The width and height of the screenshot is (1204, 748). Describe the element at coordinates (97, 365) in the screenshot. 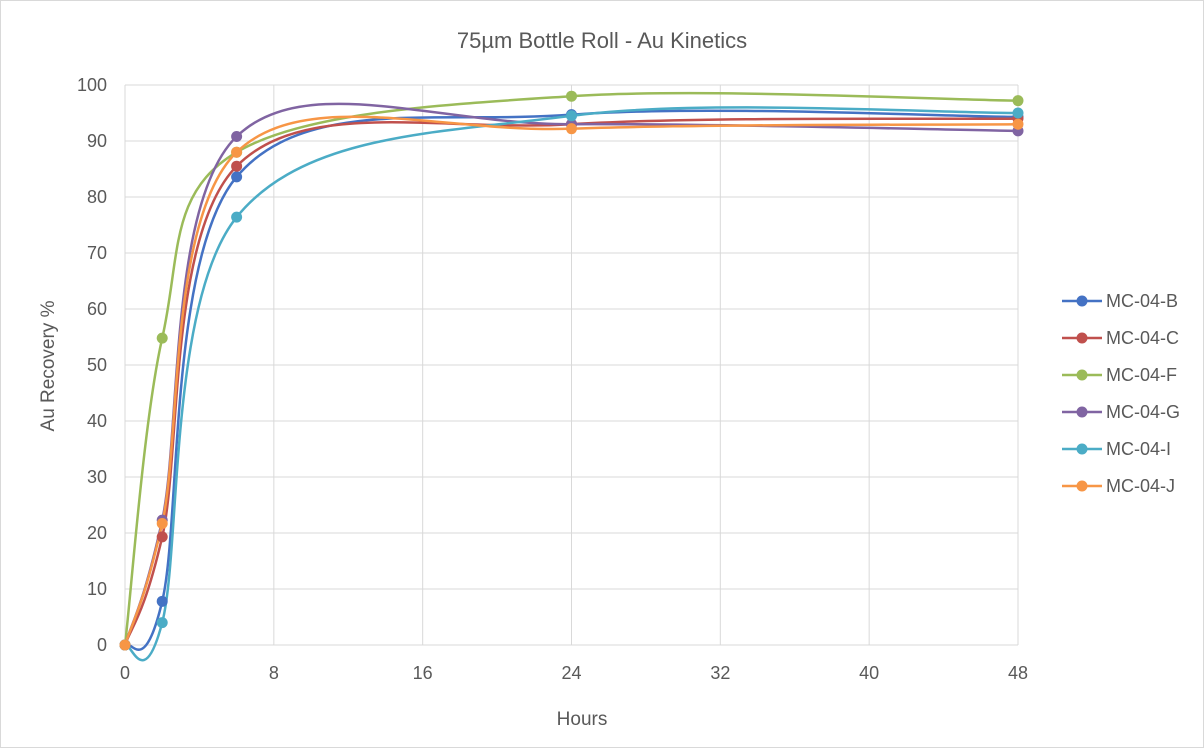

I see `y-tick-label: 50` at that location.